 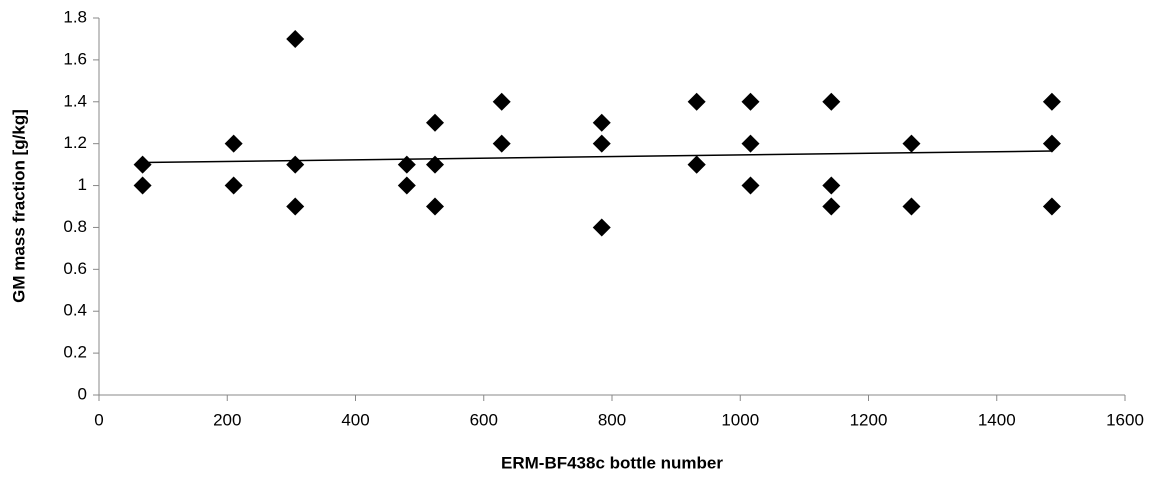 I want to click on y-tick-label: 1.2, so click(x=75, y=142).